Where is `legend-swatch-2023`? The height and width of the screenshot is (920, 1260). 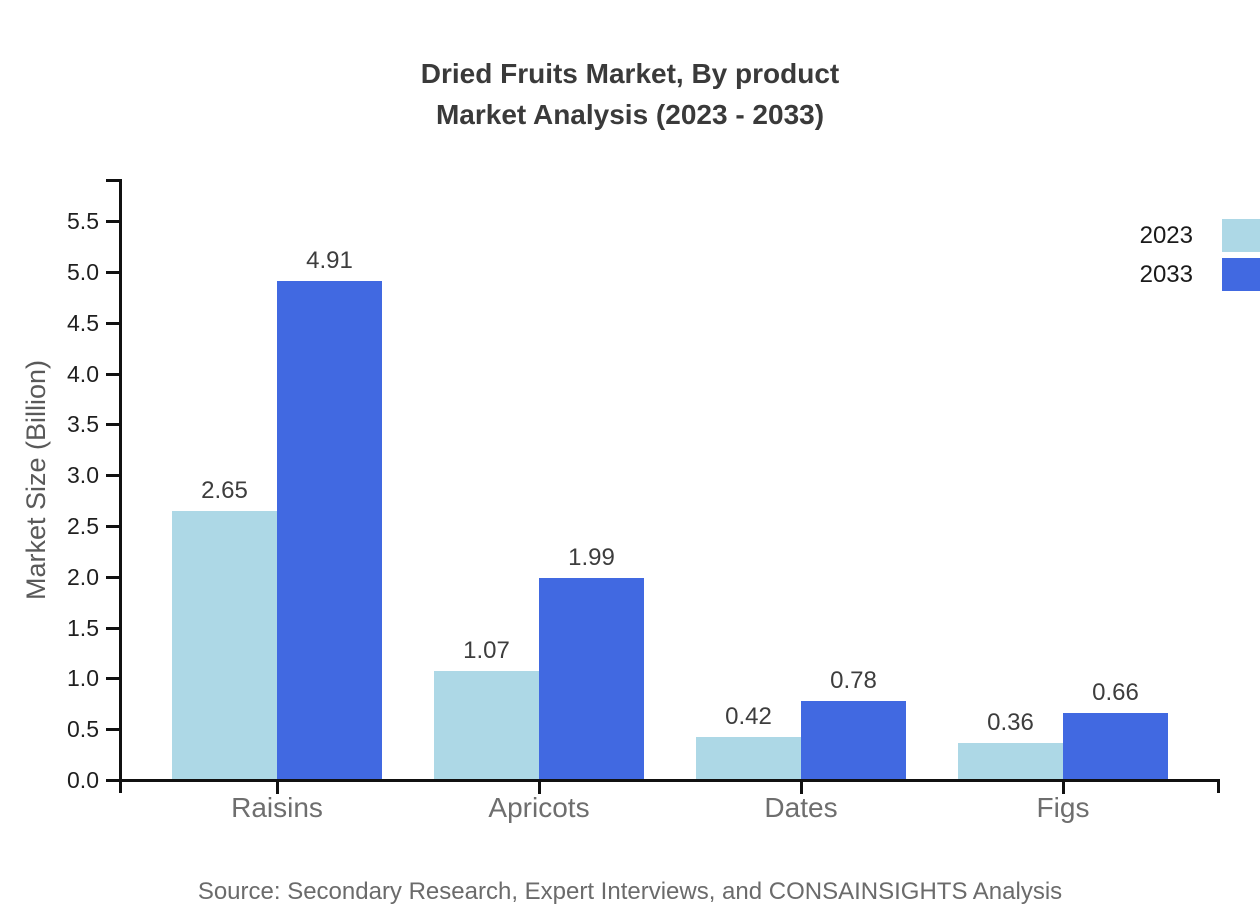 legend-swatch-2023 is located at coordinates (1241, 235).